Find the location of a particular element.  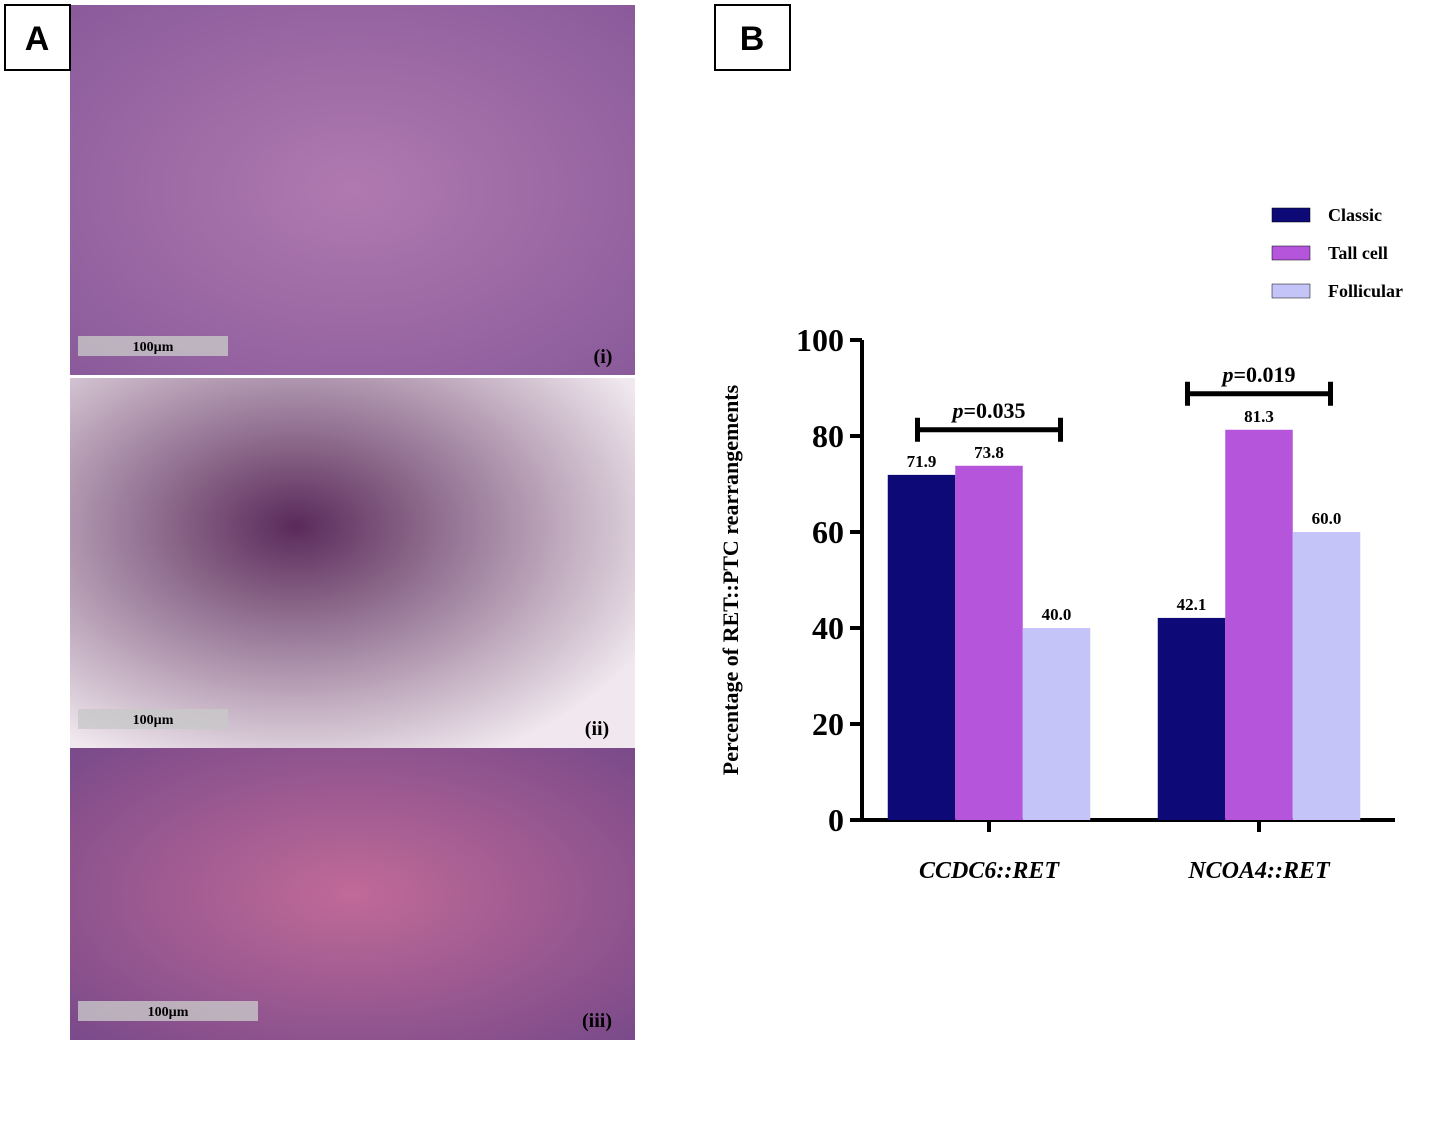

x-tick-label: NCOA4::RET is located at coordinates (1259, 871).